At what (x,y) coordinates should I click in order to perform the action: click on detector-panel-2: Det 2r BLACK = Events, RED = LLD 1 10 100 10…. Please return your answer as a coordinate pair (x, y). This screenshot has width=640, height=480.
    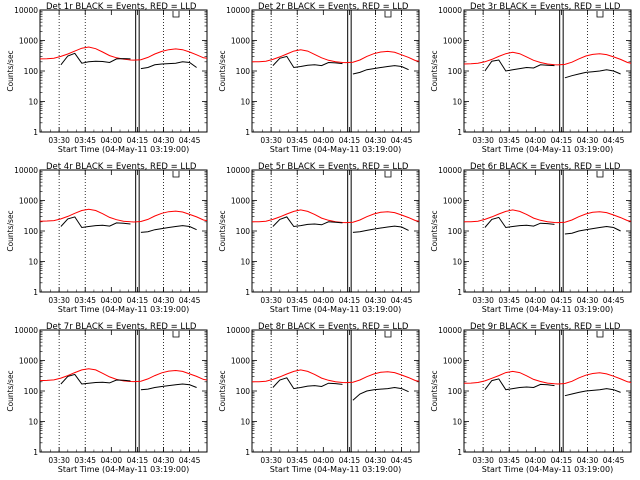
    Looking at the image, I should click on (319, 78).